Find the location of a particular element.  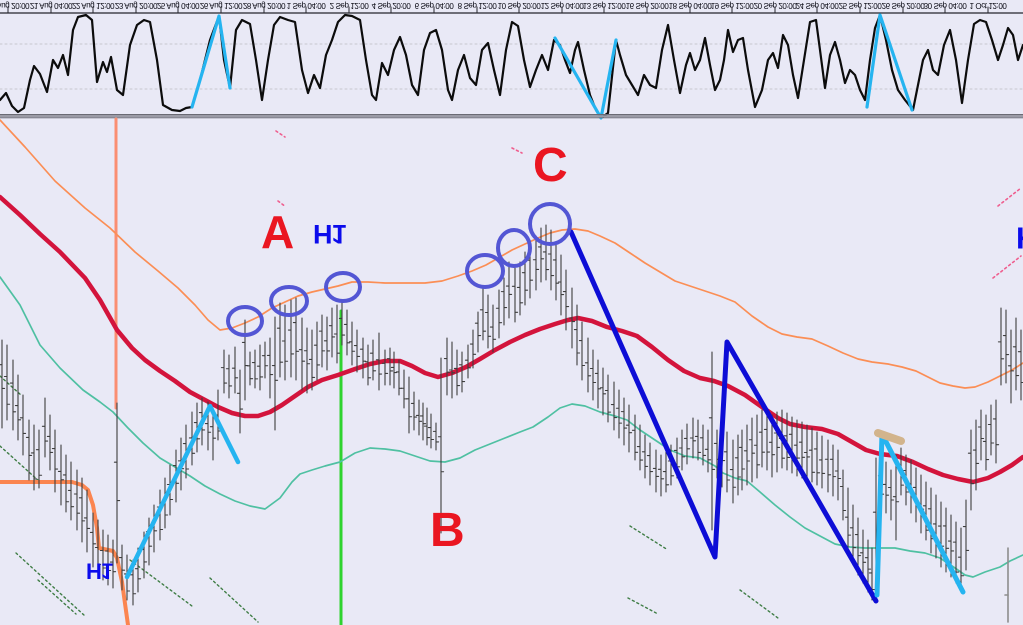

time-axis-label: 18 Sep 04:00 is located at coordinates (690, 5).